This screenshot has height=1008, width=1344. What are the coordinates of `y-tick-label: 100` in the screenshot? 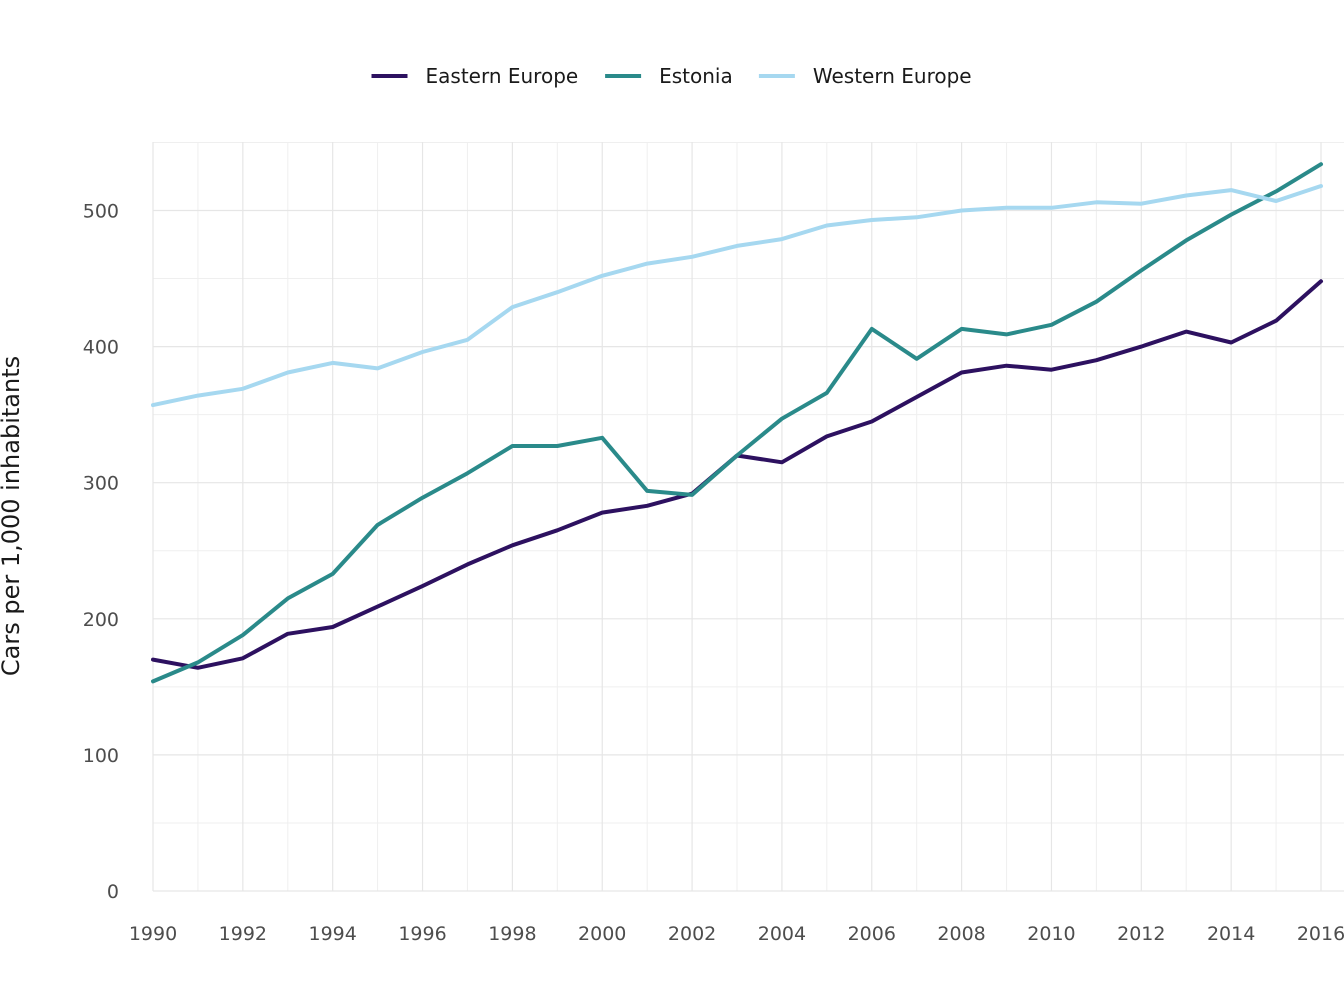 It's located at (101, 756).